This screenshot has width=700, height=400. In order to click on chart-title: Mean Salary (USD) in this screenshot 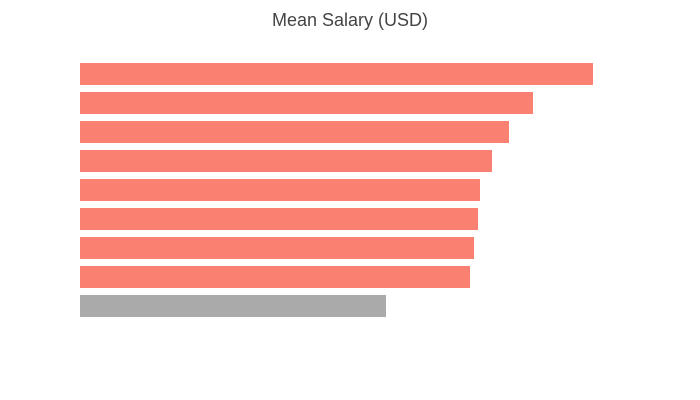, I will do `click(350, 20)`.